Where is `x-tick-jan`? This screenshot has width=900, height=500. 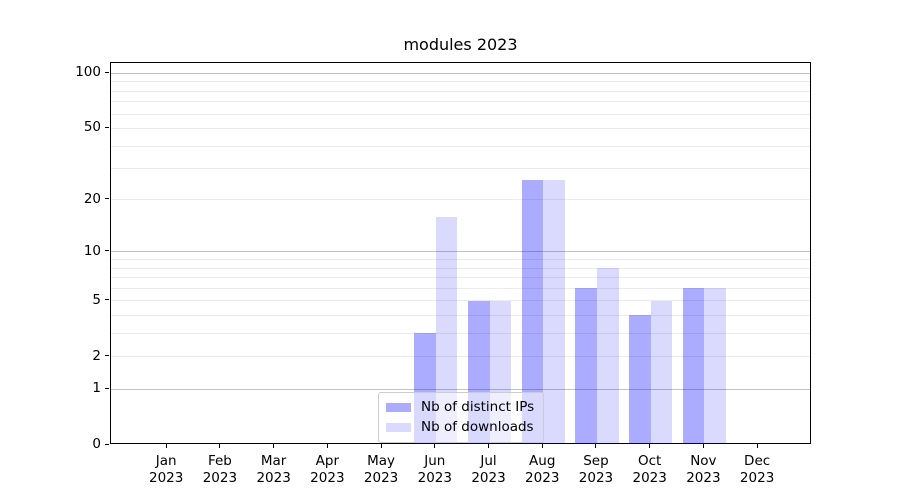
x-tick-jan is located at coordinates (166, 446).